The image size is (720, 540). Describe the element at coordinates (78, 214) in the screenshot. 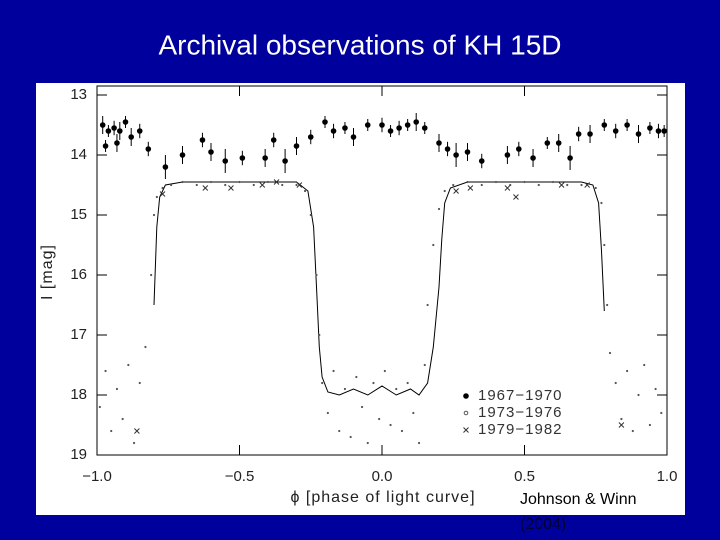

I see `y-tick-label: 15` at that location.